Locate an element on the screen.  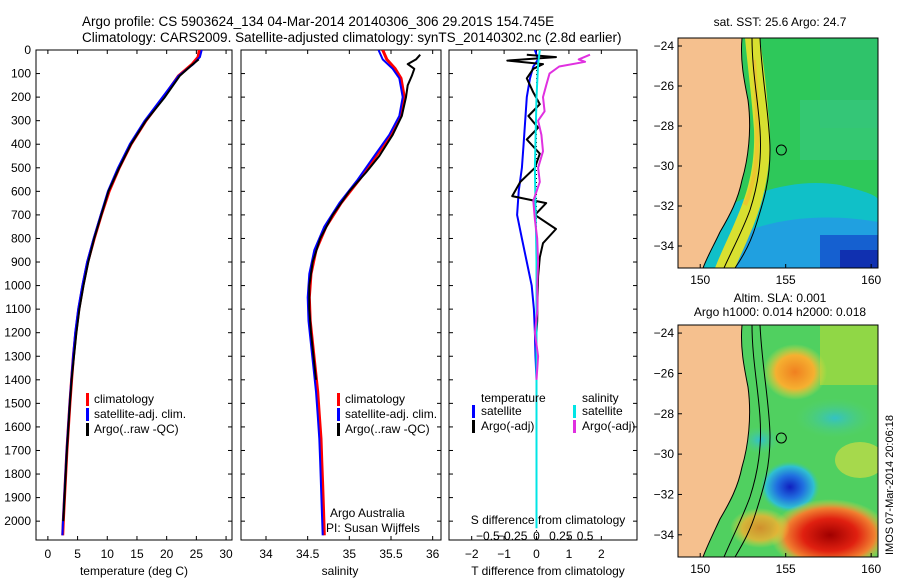
sst-map-ticks: 150 155 160 −24 −26 −28 −30 −32 −34 is located at coordinates (768, 163).